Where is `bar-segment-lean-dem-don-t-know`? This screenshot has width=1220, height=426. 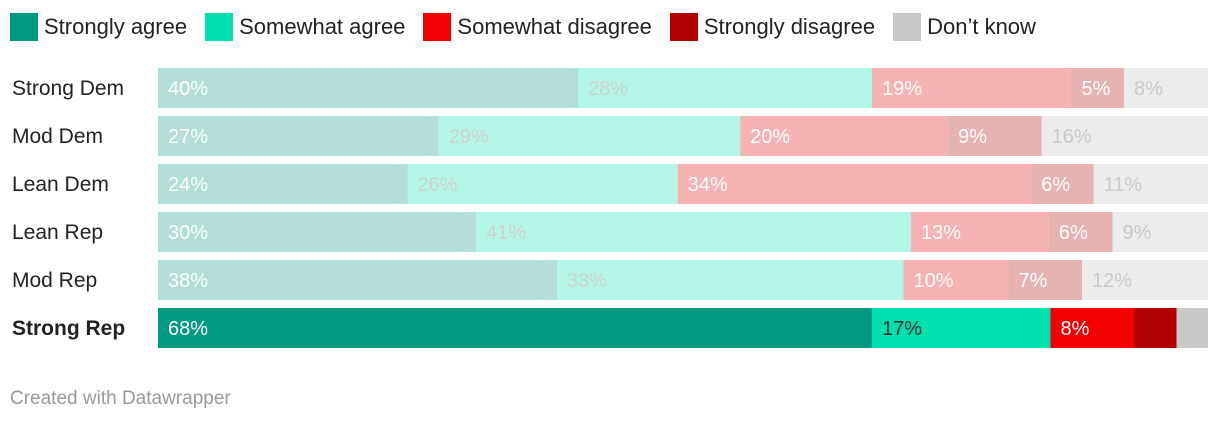 bar-segment-lean-dem-don-t-know is located at coordinates (1150, 184).